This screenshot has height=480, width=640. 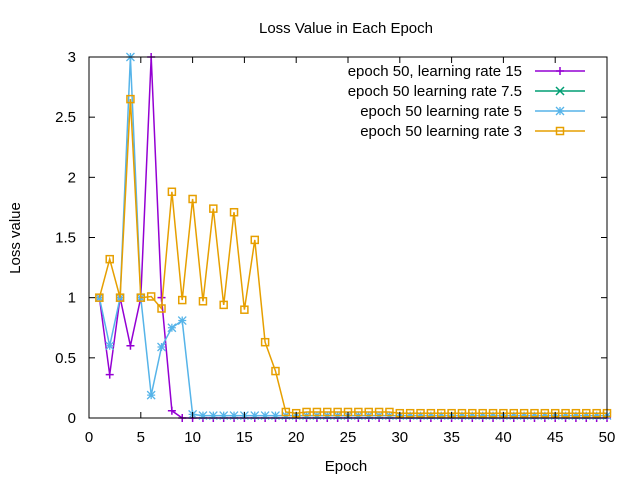 What do you see at coordinates (72, 298) in the screenshot?
I see `y-tick-label: 1` at bounding box center [72, 298].